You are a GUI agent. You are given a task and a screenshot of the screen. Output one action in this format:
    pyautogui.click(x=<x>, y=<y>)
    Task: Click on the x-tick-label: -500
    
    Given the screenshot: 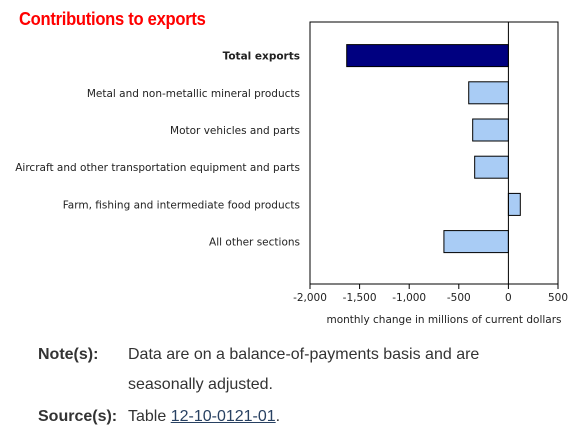 What is the action you would take?
    pyautogui.click(x=459, y=298)
    